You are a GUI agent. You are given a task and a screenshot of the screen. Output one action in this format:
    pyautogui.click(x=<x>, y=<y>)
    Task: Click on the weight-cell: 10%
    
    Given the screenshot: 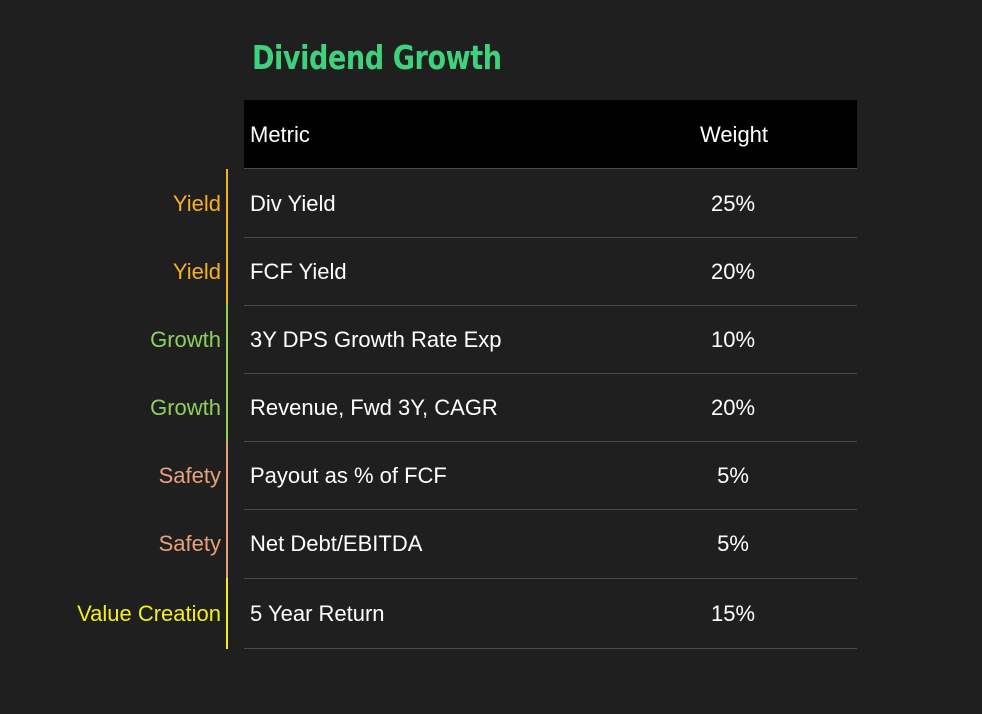 What is the action you would take?
    pyautogui.click(x=733, y=339)
    